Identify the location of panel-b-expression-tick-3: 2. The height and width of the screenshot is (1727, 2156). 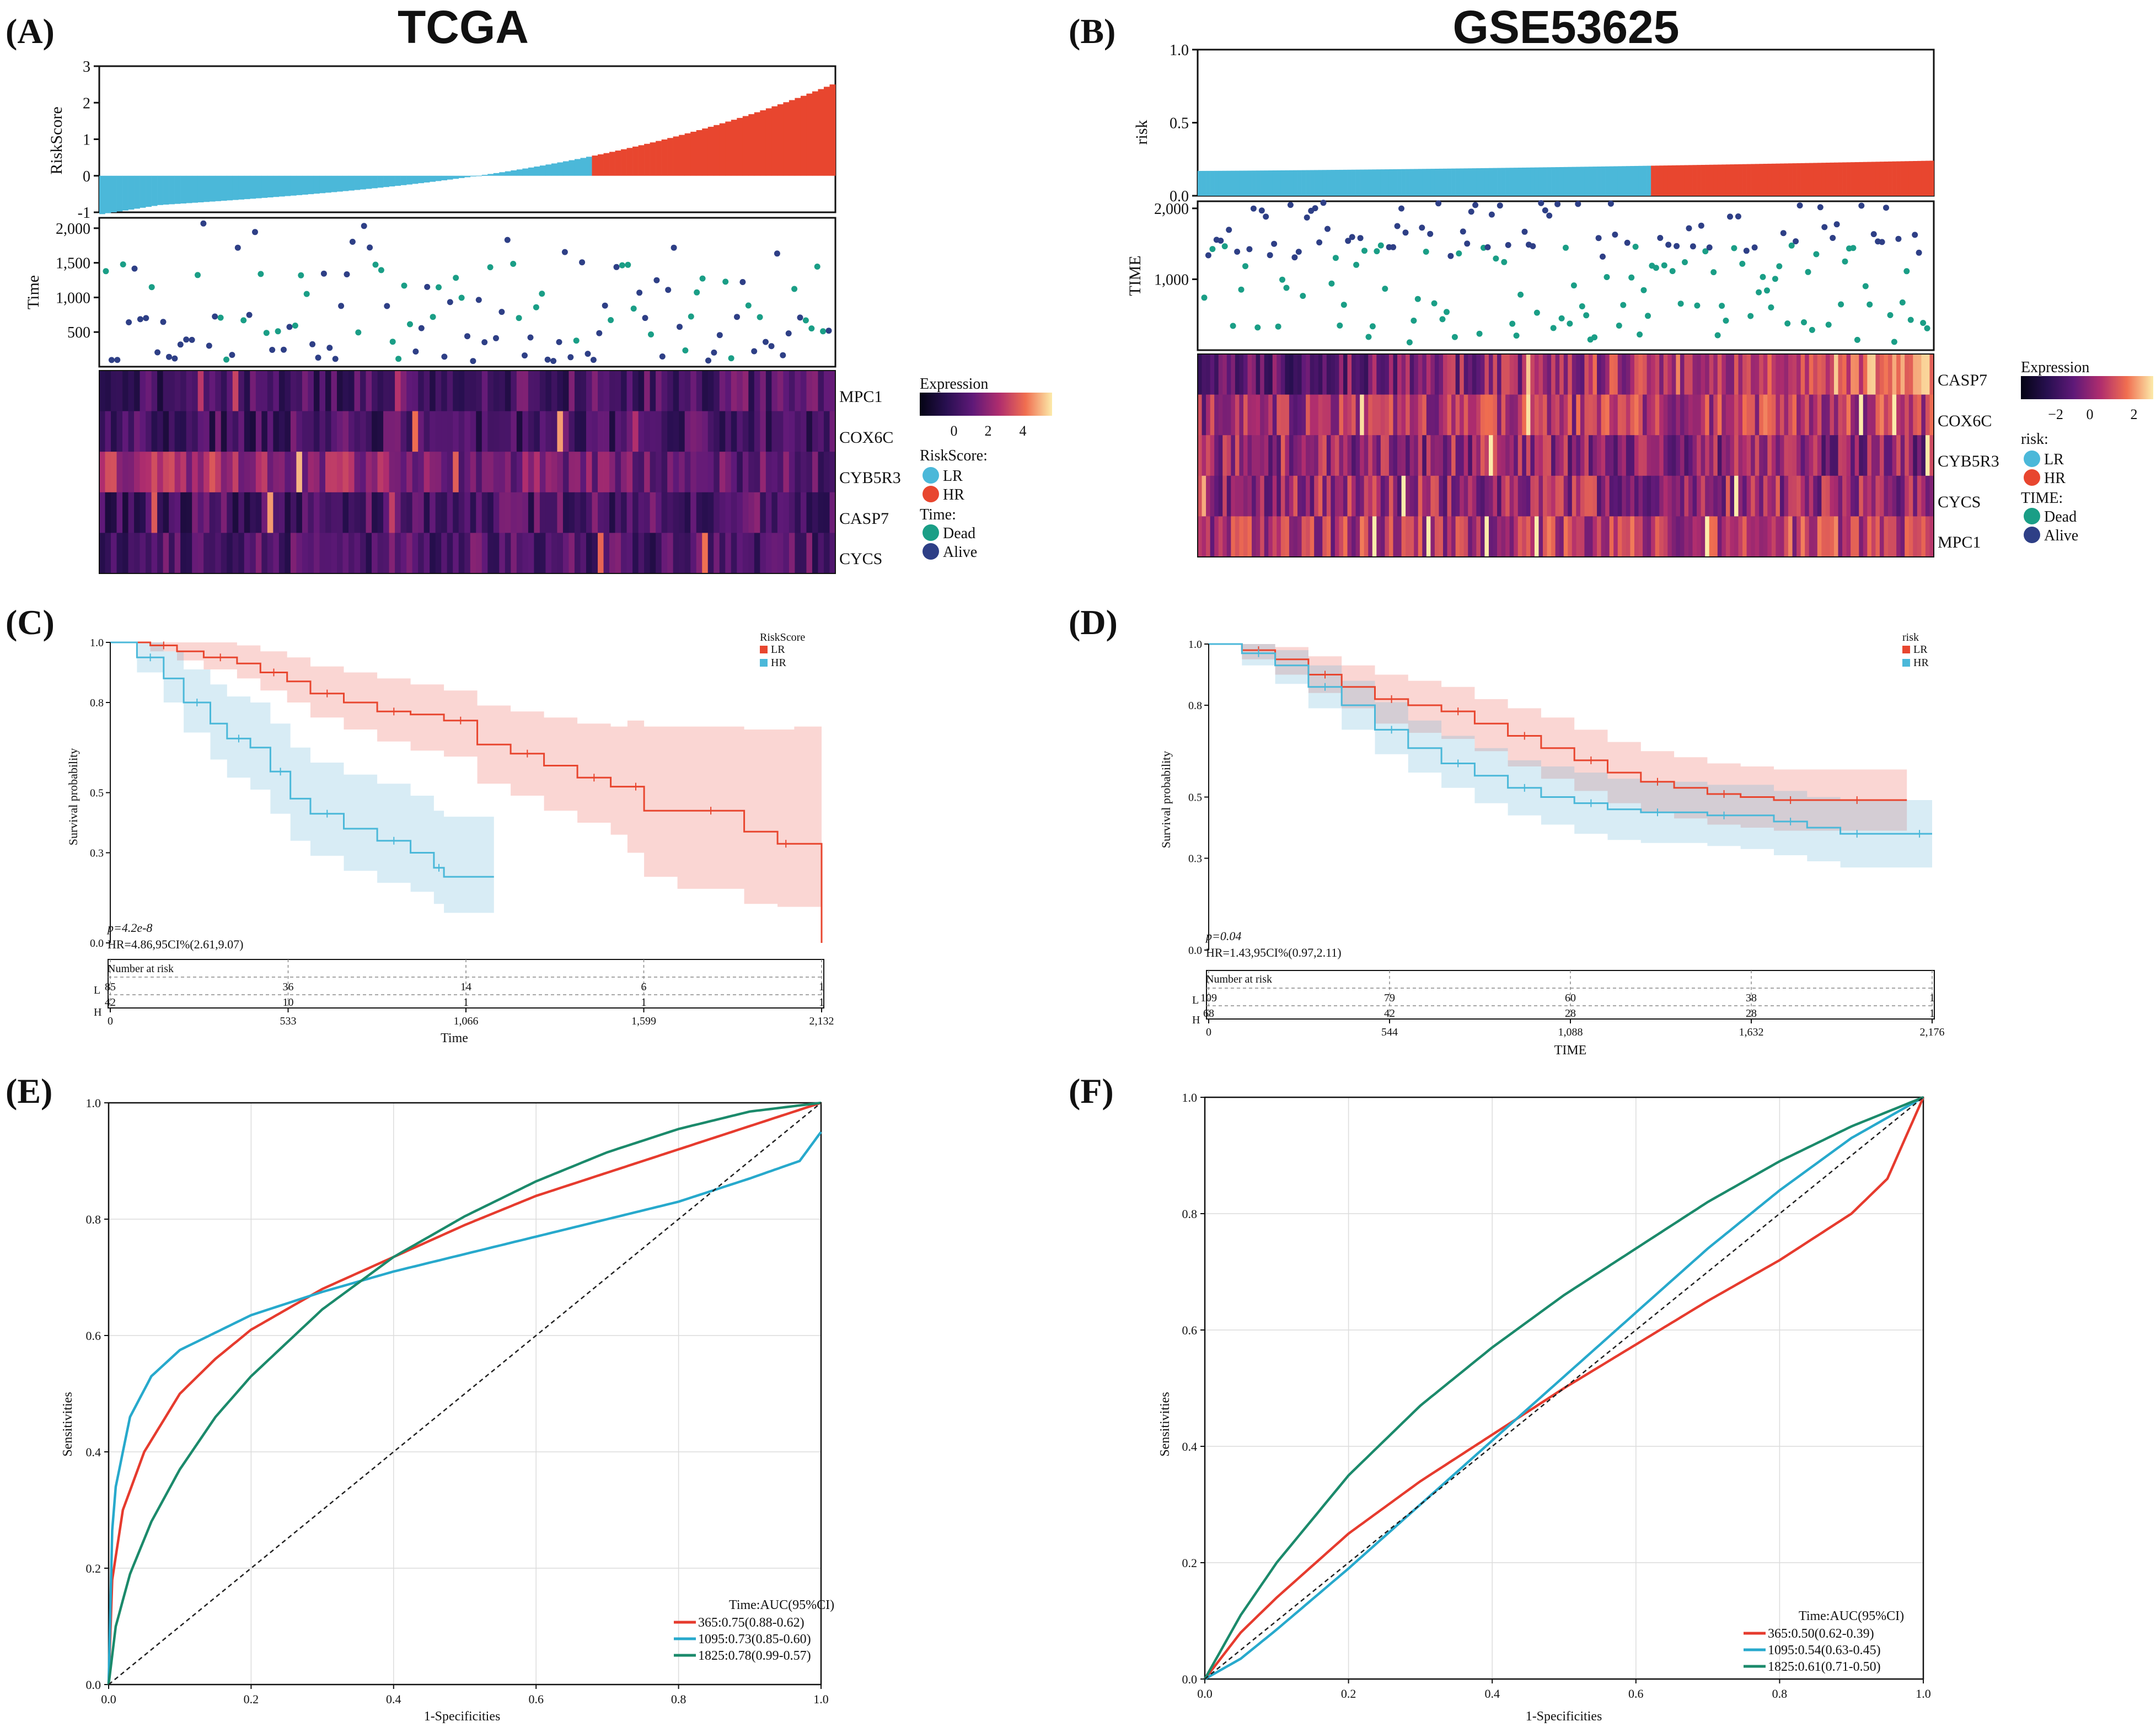
(2134, 414).